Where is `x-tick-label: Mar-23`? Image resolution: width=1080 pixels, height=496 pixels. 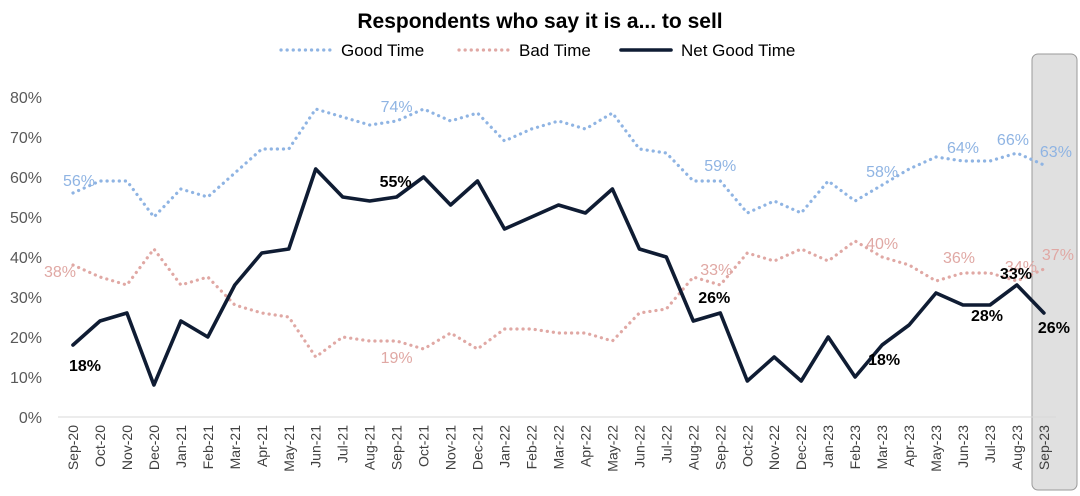 x-tick-label: Mar-23 is located at coordinates (882, 447).